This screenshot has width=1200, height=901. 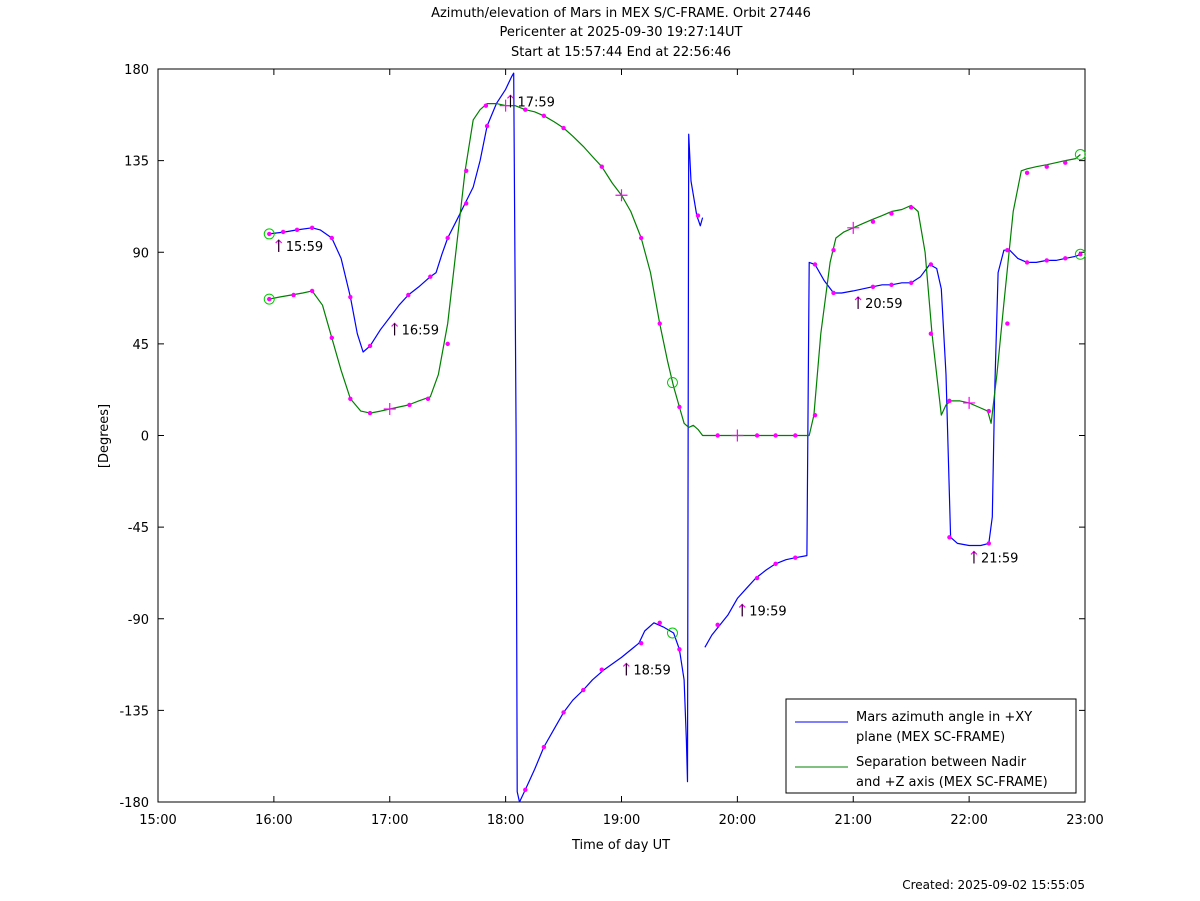 What do you see at coordinates (999, 558) in the screenshot?
I see `hour-marker-label: 21:59` at bounding box center [999, 558].